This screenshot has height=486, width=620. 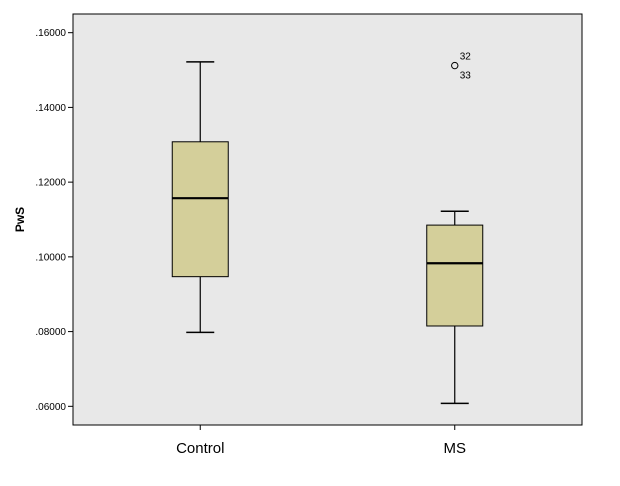 What do you see at coordinates (455, 448) in the screenshot?
I see `x-category-label: MS` at bounding box center [455, 448].